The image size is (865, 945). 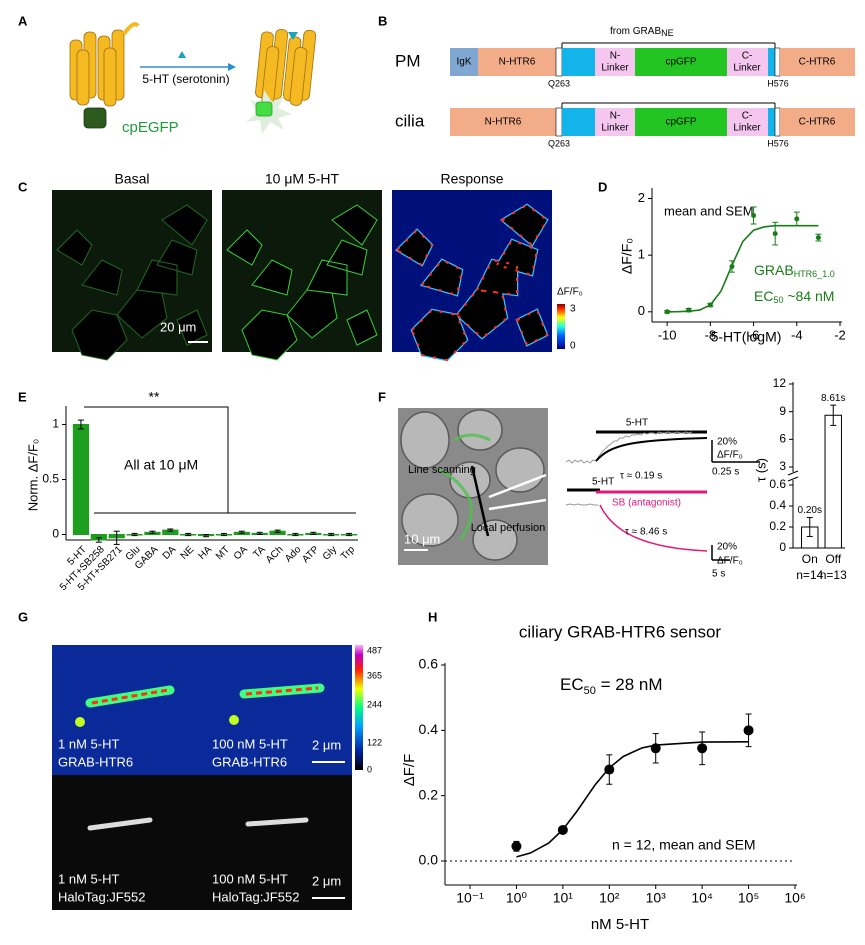 I want to click on panel-label: E, so click(x=22, y=396).